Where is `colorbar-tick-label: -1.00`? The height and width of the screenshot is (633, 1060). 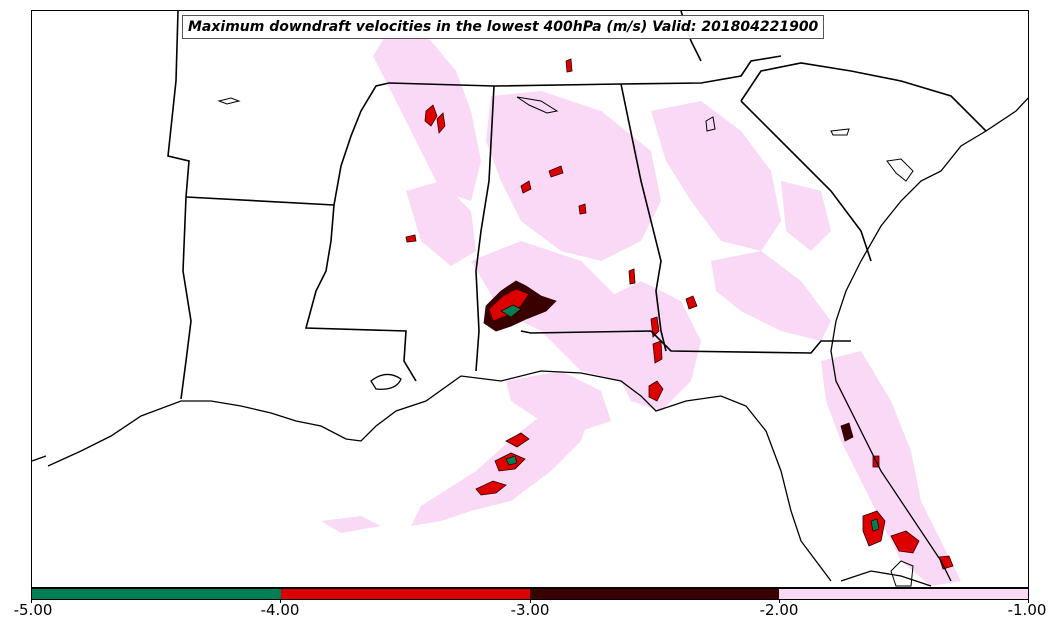
colorbar-tick-label: -1.00 is located at coordinates (1027, 610).